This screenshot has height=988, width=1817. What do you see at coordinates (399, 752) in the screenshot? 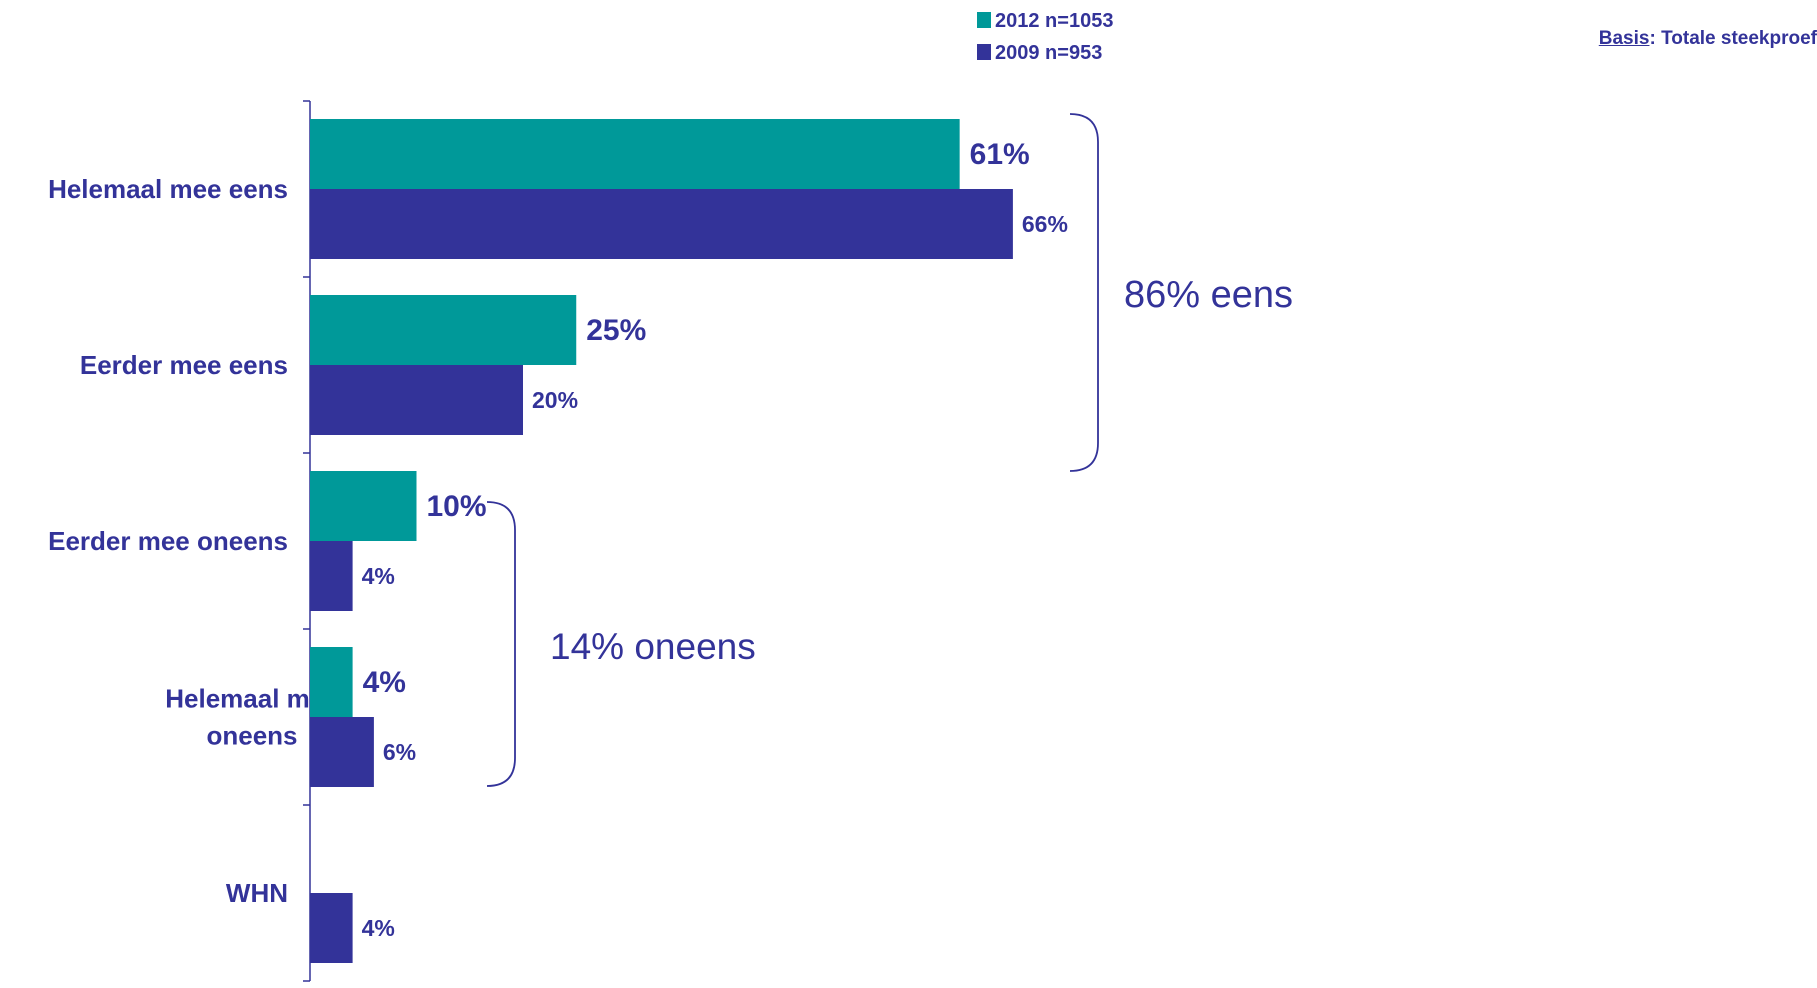
I see `value-label: 6%` at bounding box center [399, 752].